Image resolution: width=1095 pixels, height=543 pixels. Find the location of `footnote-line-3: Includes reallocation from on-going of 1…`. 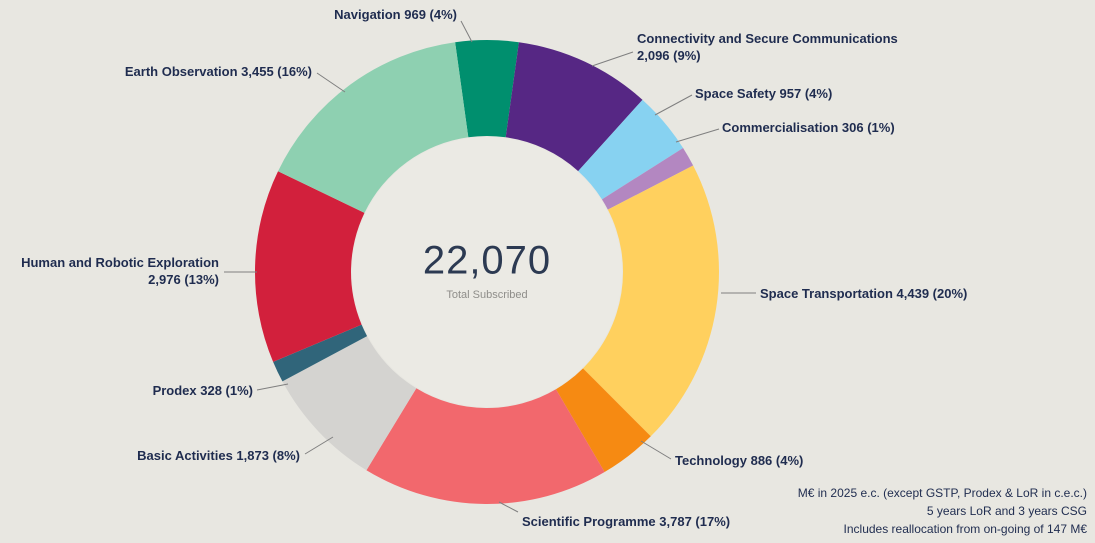

footnote-line-3: Includes reallocation from on-going of 1… is located at coordinates (965, 529).